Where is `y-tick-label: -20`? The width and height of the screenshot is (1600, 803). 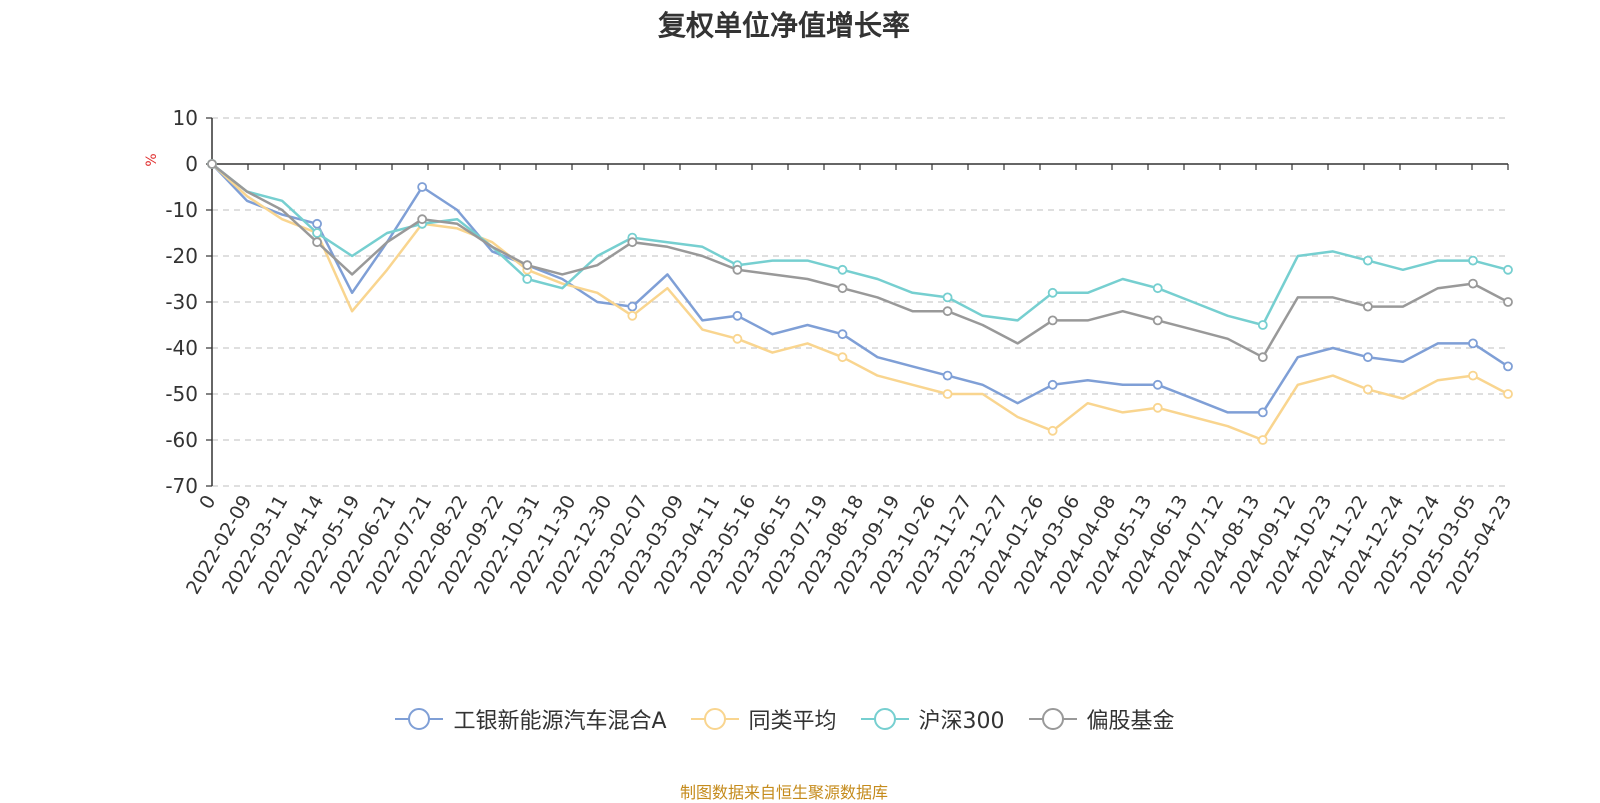 y-tick-label: -20 is located at coordinates (181, 256).